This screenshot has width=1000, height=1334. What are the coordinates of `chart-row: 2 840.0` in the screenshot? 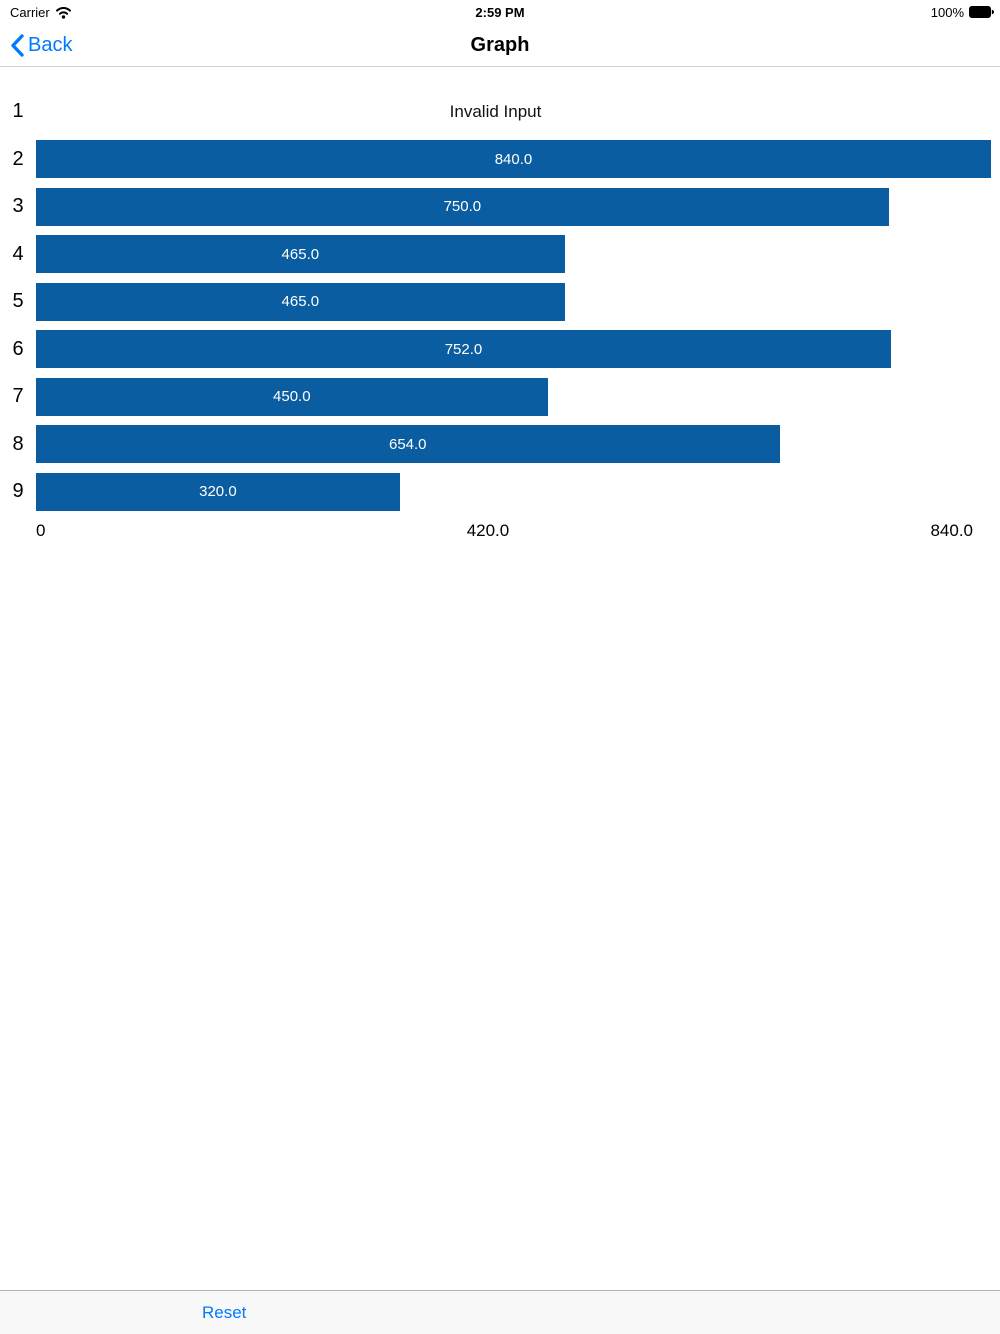 It's located at (495, 160).